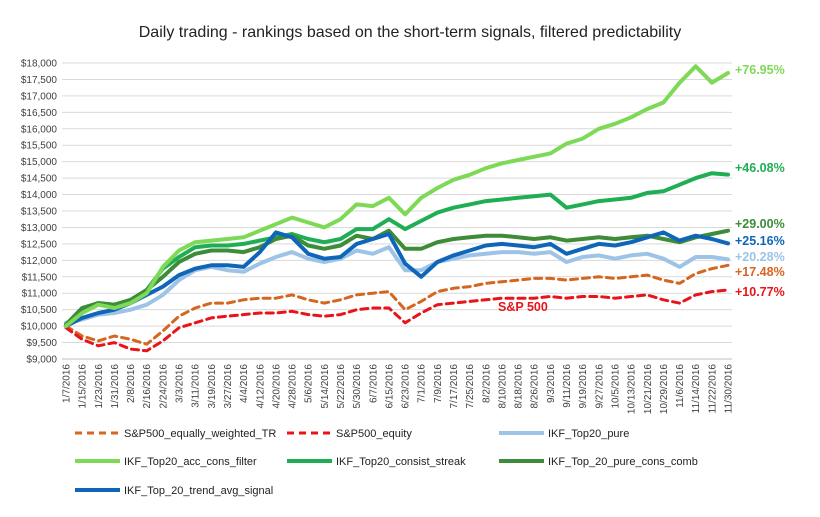 This screenshot has width=820, height=517. I want to click on legend-label-IKF_Top20_consist_streak: IKF_Top20_consist_streak, so click(401, 462).